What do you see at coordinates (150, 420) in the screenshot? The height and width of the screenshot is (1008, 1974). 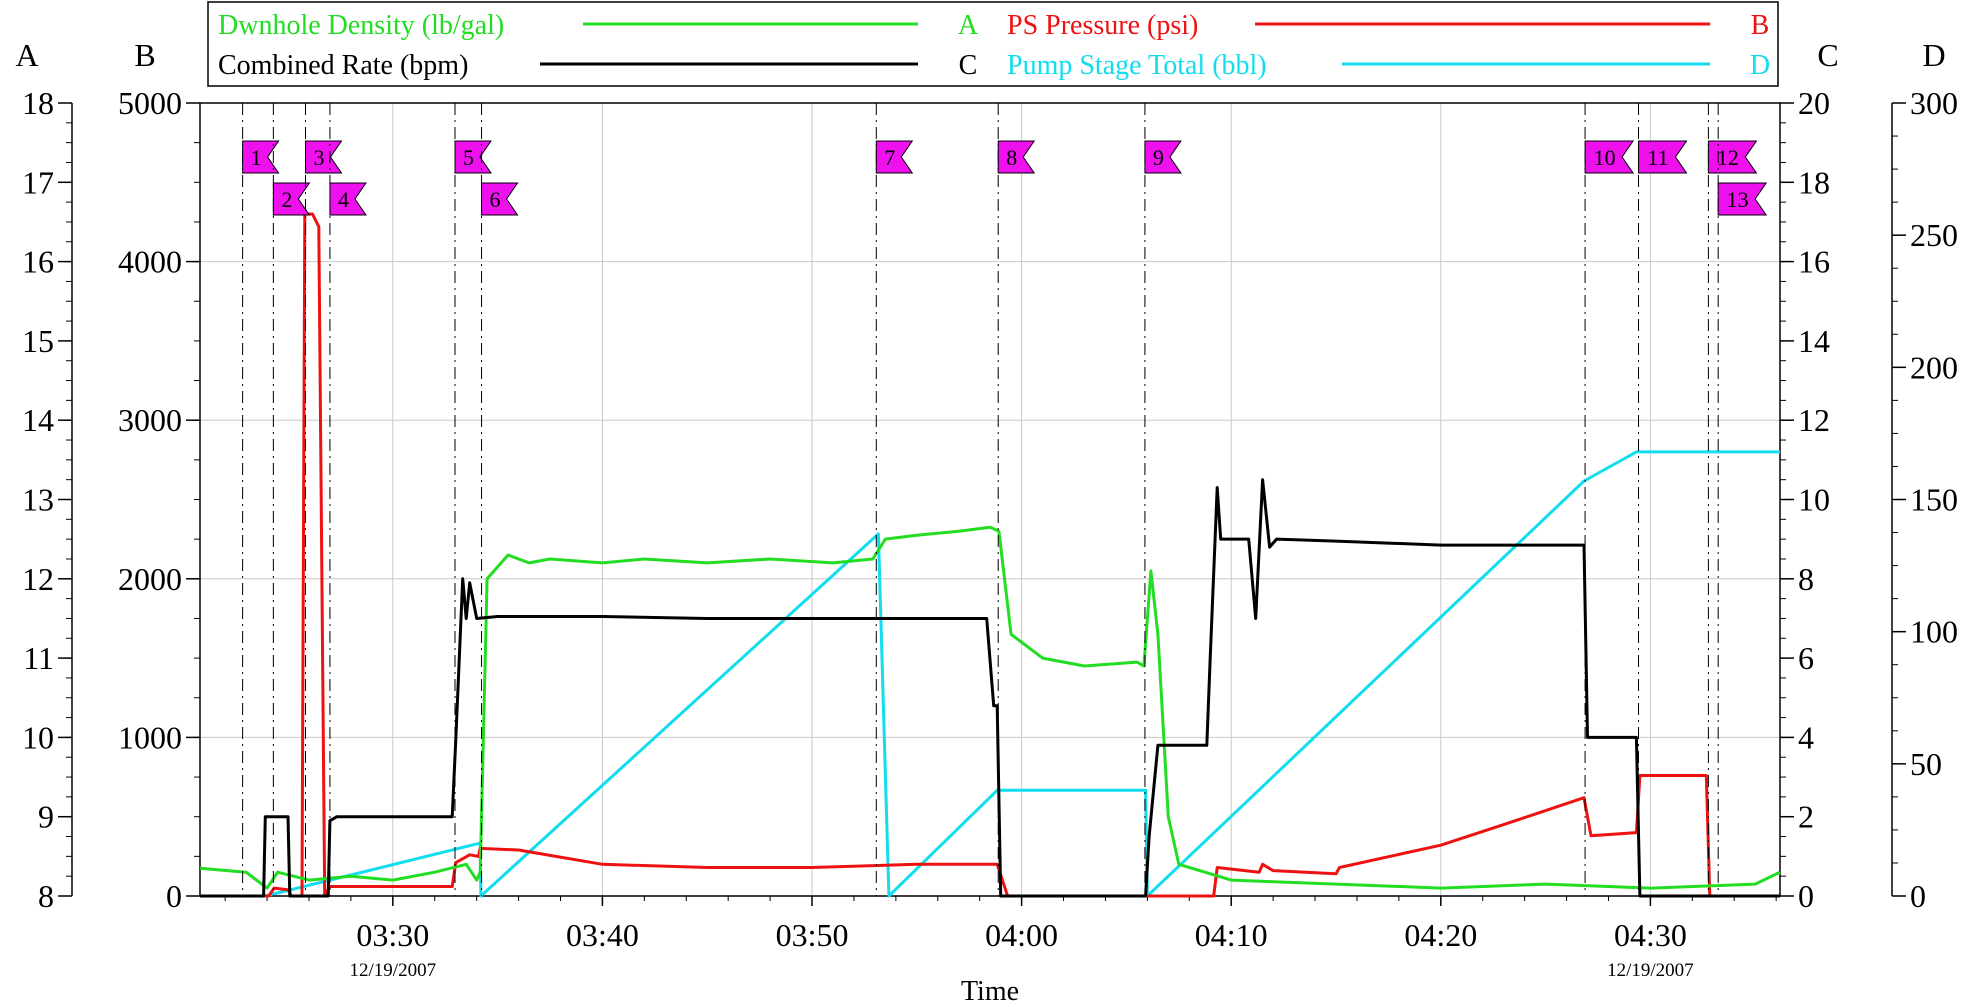 I see `y-tick-label-b: 3000` at bounding box center [150, 420].